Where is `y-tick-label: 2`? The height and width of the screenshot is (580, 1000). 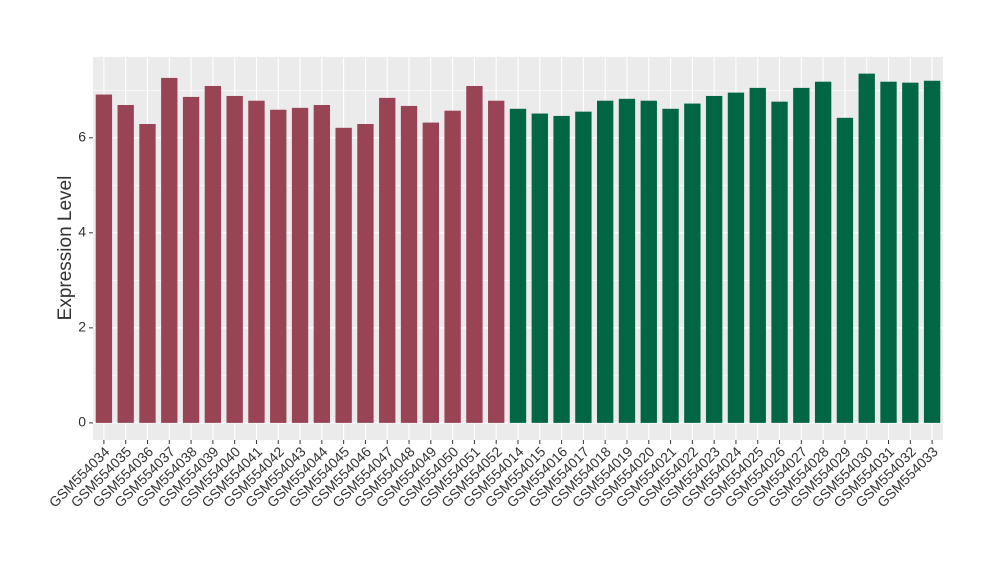 y-tick-label: 2 is located at coordinates (82, 327).